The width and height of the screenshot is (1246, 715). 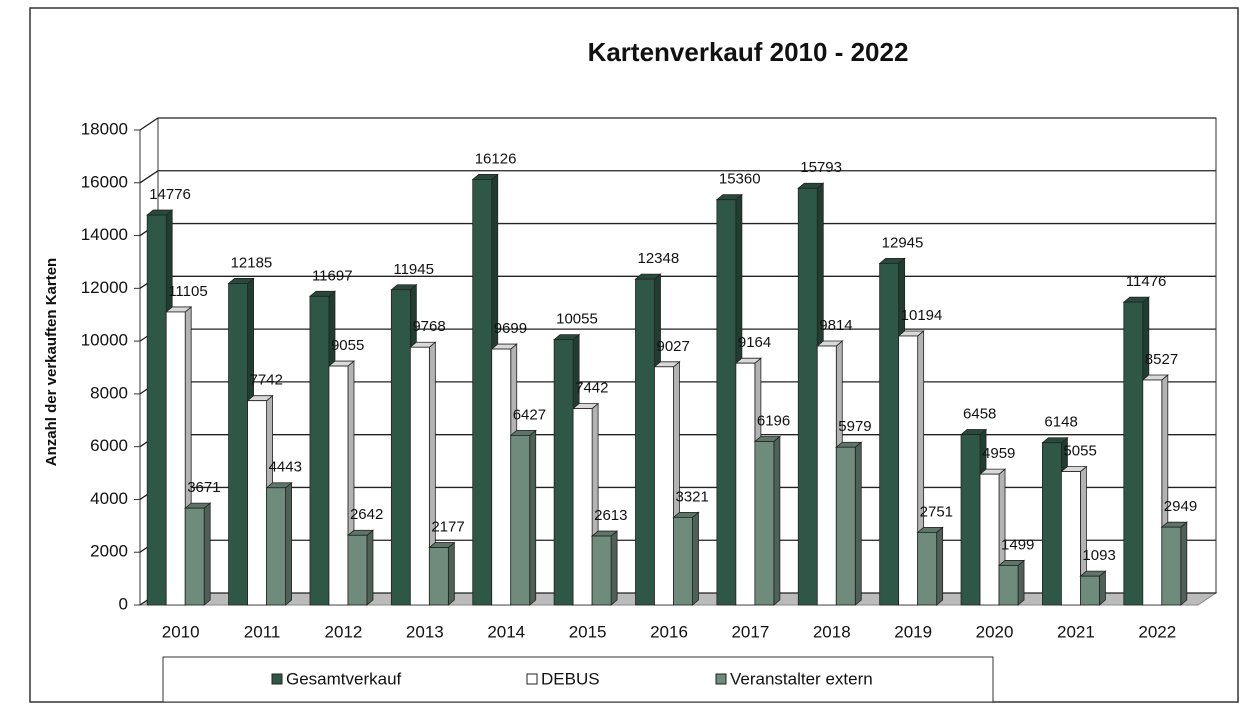 I want to click on x-tick-label: 2019, so click(x=913, y=631).